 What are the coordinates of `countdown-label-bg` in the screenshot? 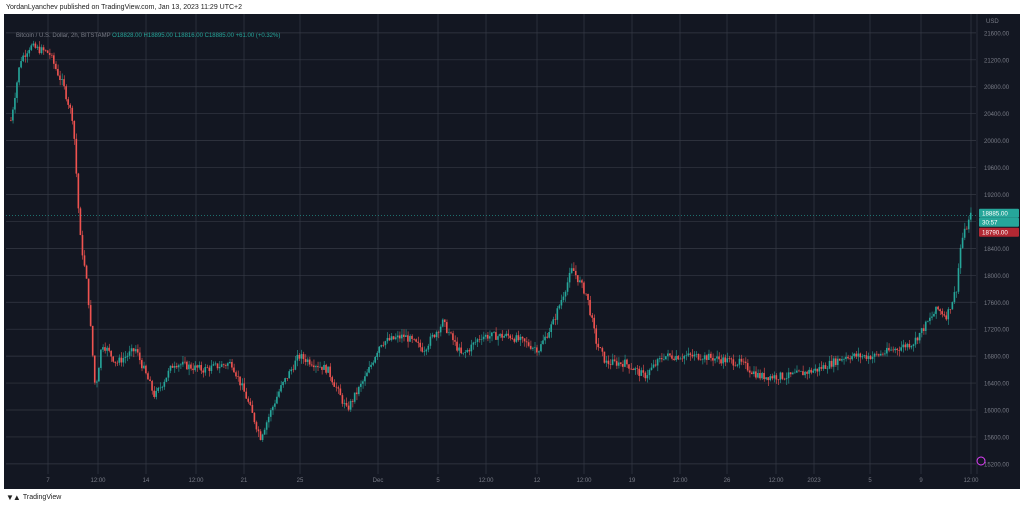 It's located at (999, 222).